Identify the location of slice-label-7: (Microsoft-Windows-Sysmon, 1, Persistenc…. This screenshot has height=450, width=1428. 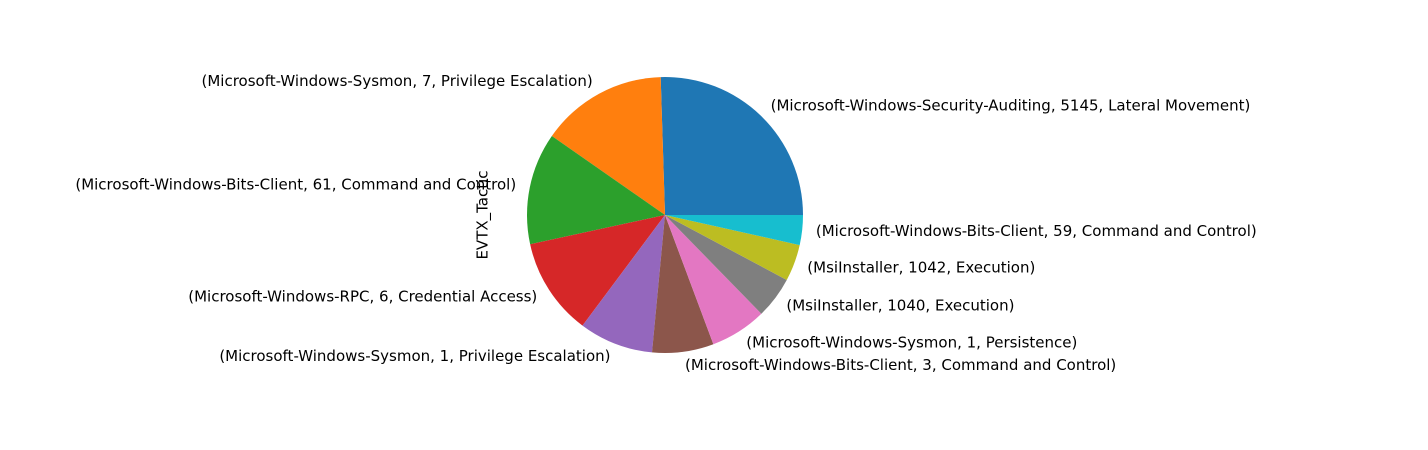
(911, 343).